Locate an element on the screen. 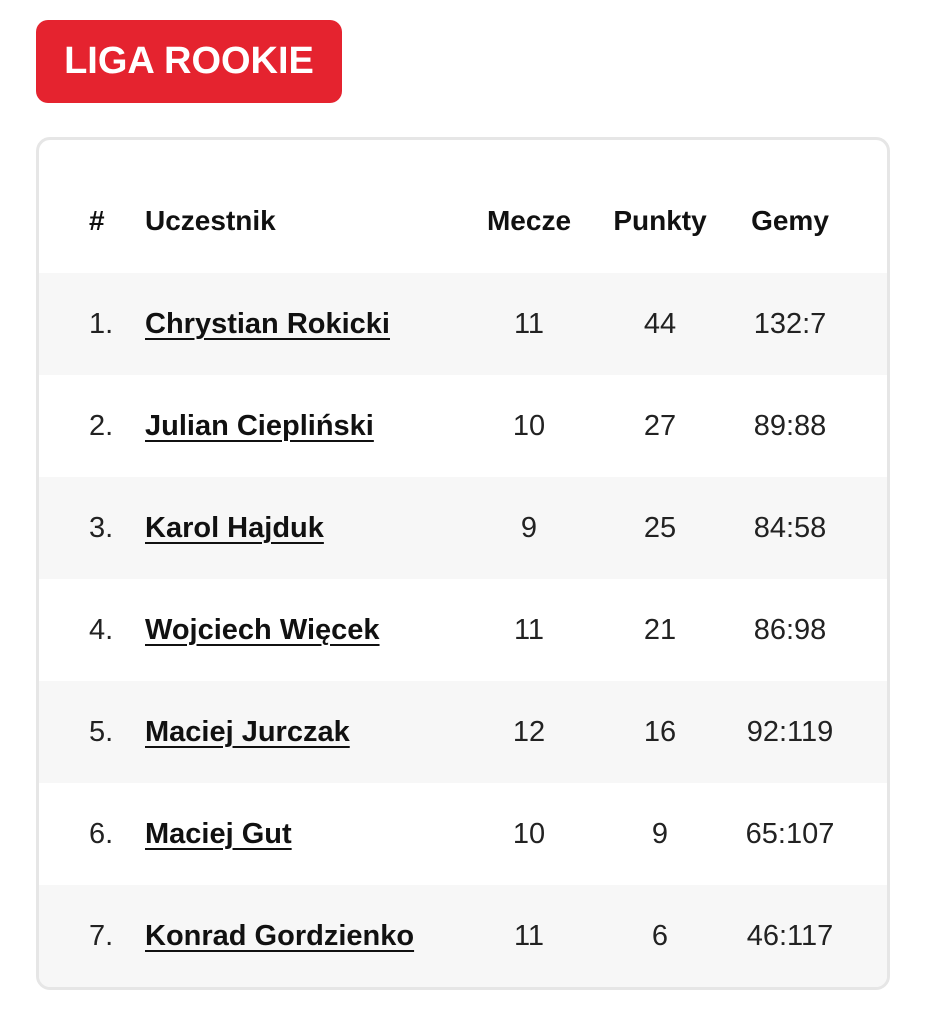 This screenshot has height=1024, width=927. league-title-badge: LIGA ROOKIE is located at coordinates (189, 61).